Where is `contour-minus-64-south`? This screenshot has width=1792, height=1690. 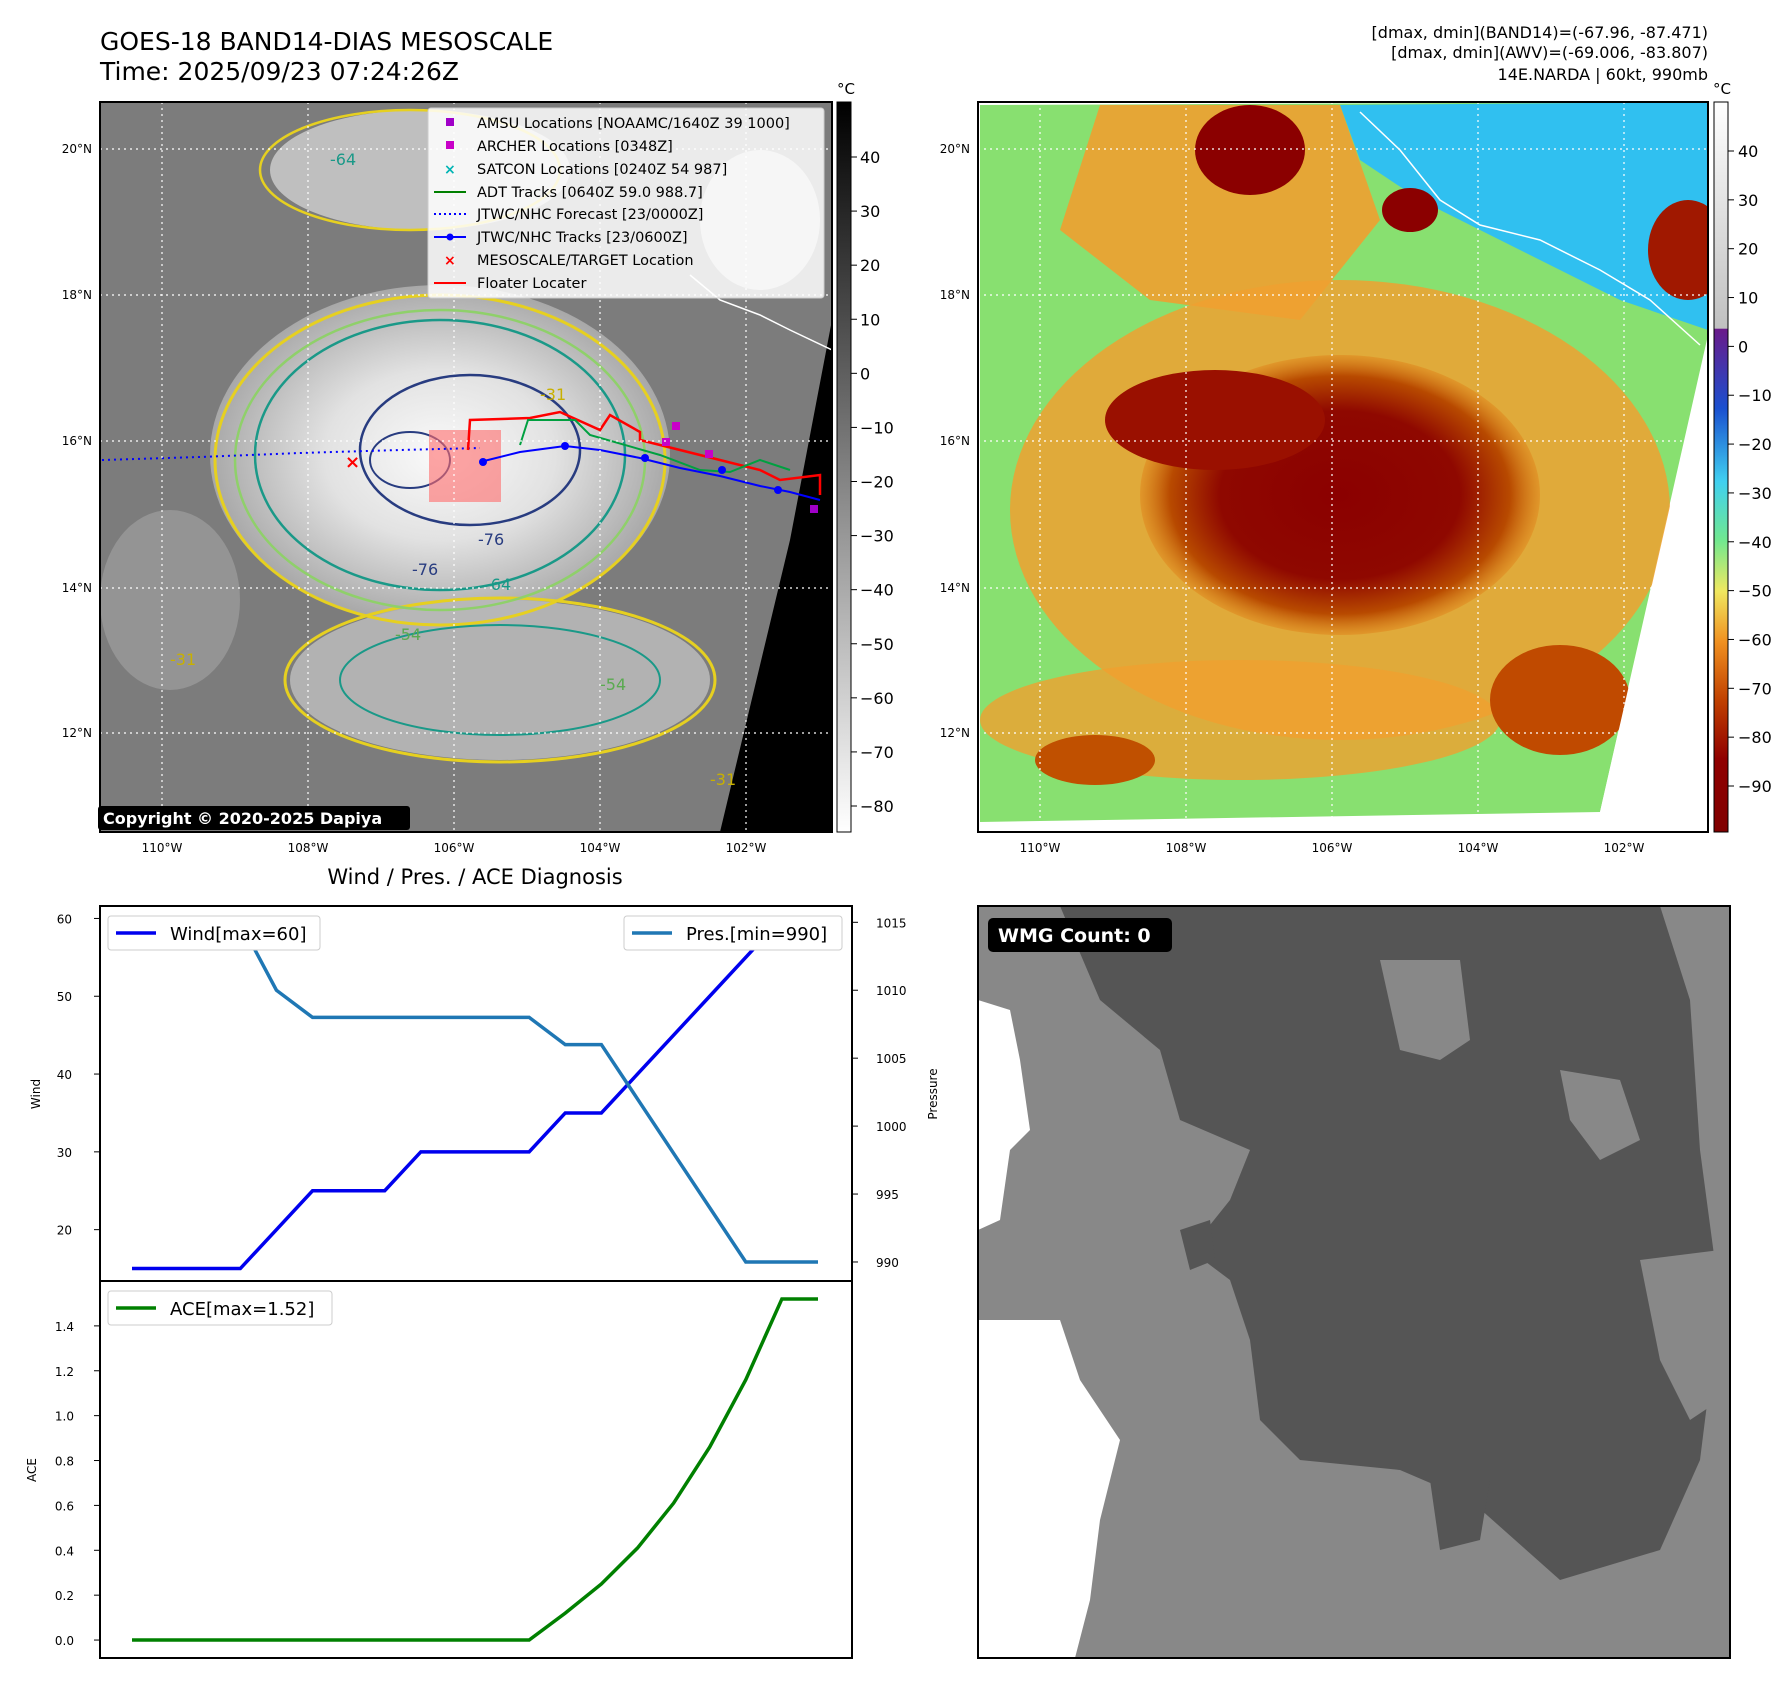
contour-minus-64-south is located at coordinates (500, 680).